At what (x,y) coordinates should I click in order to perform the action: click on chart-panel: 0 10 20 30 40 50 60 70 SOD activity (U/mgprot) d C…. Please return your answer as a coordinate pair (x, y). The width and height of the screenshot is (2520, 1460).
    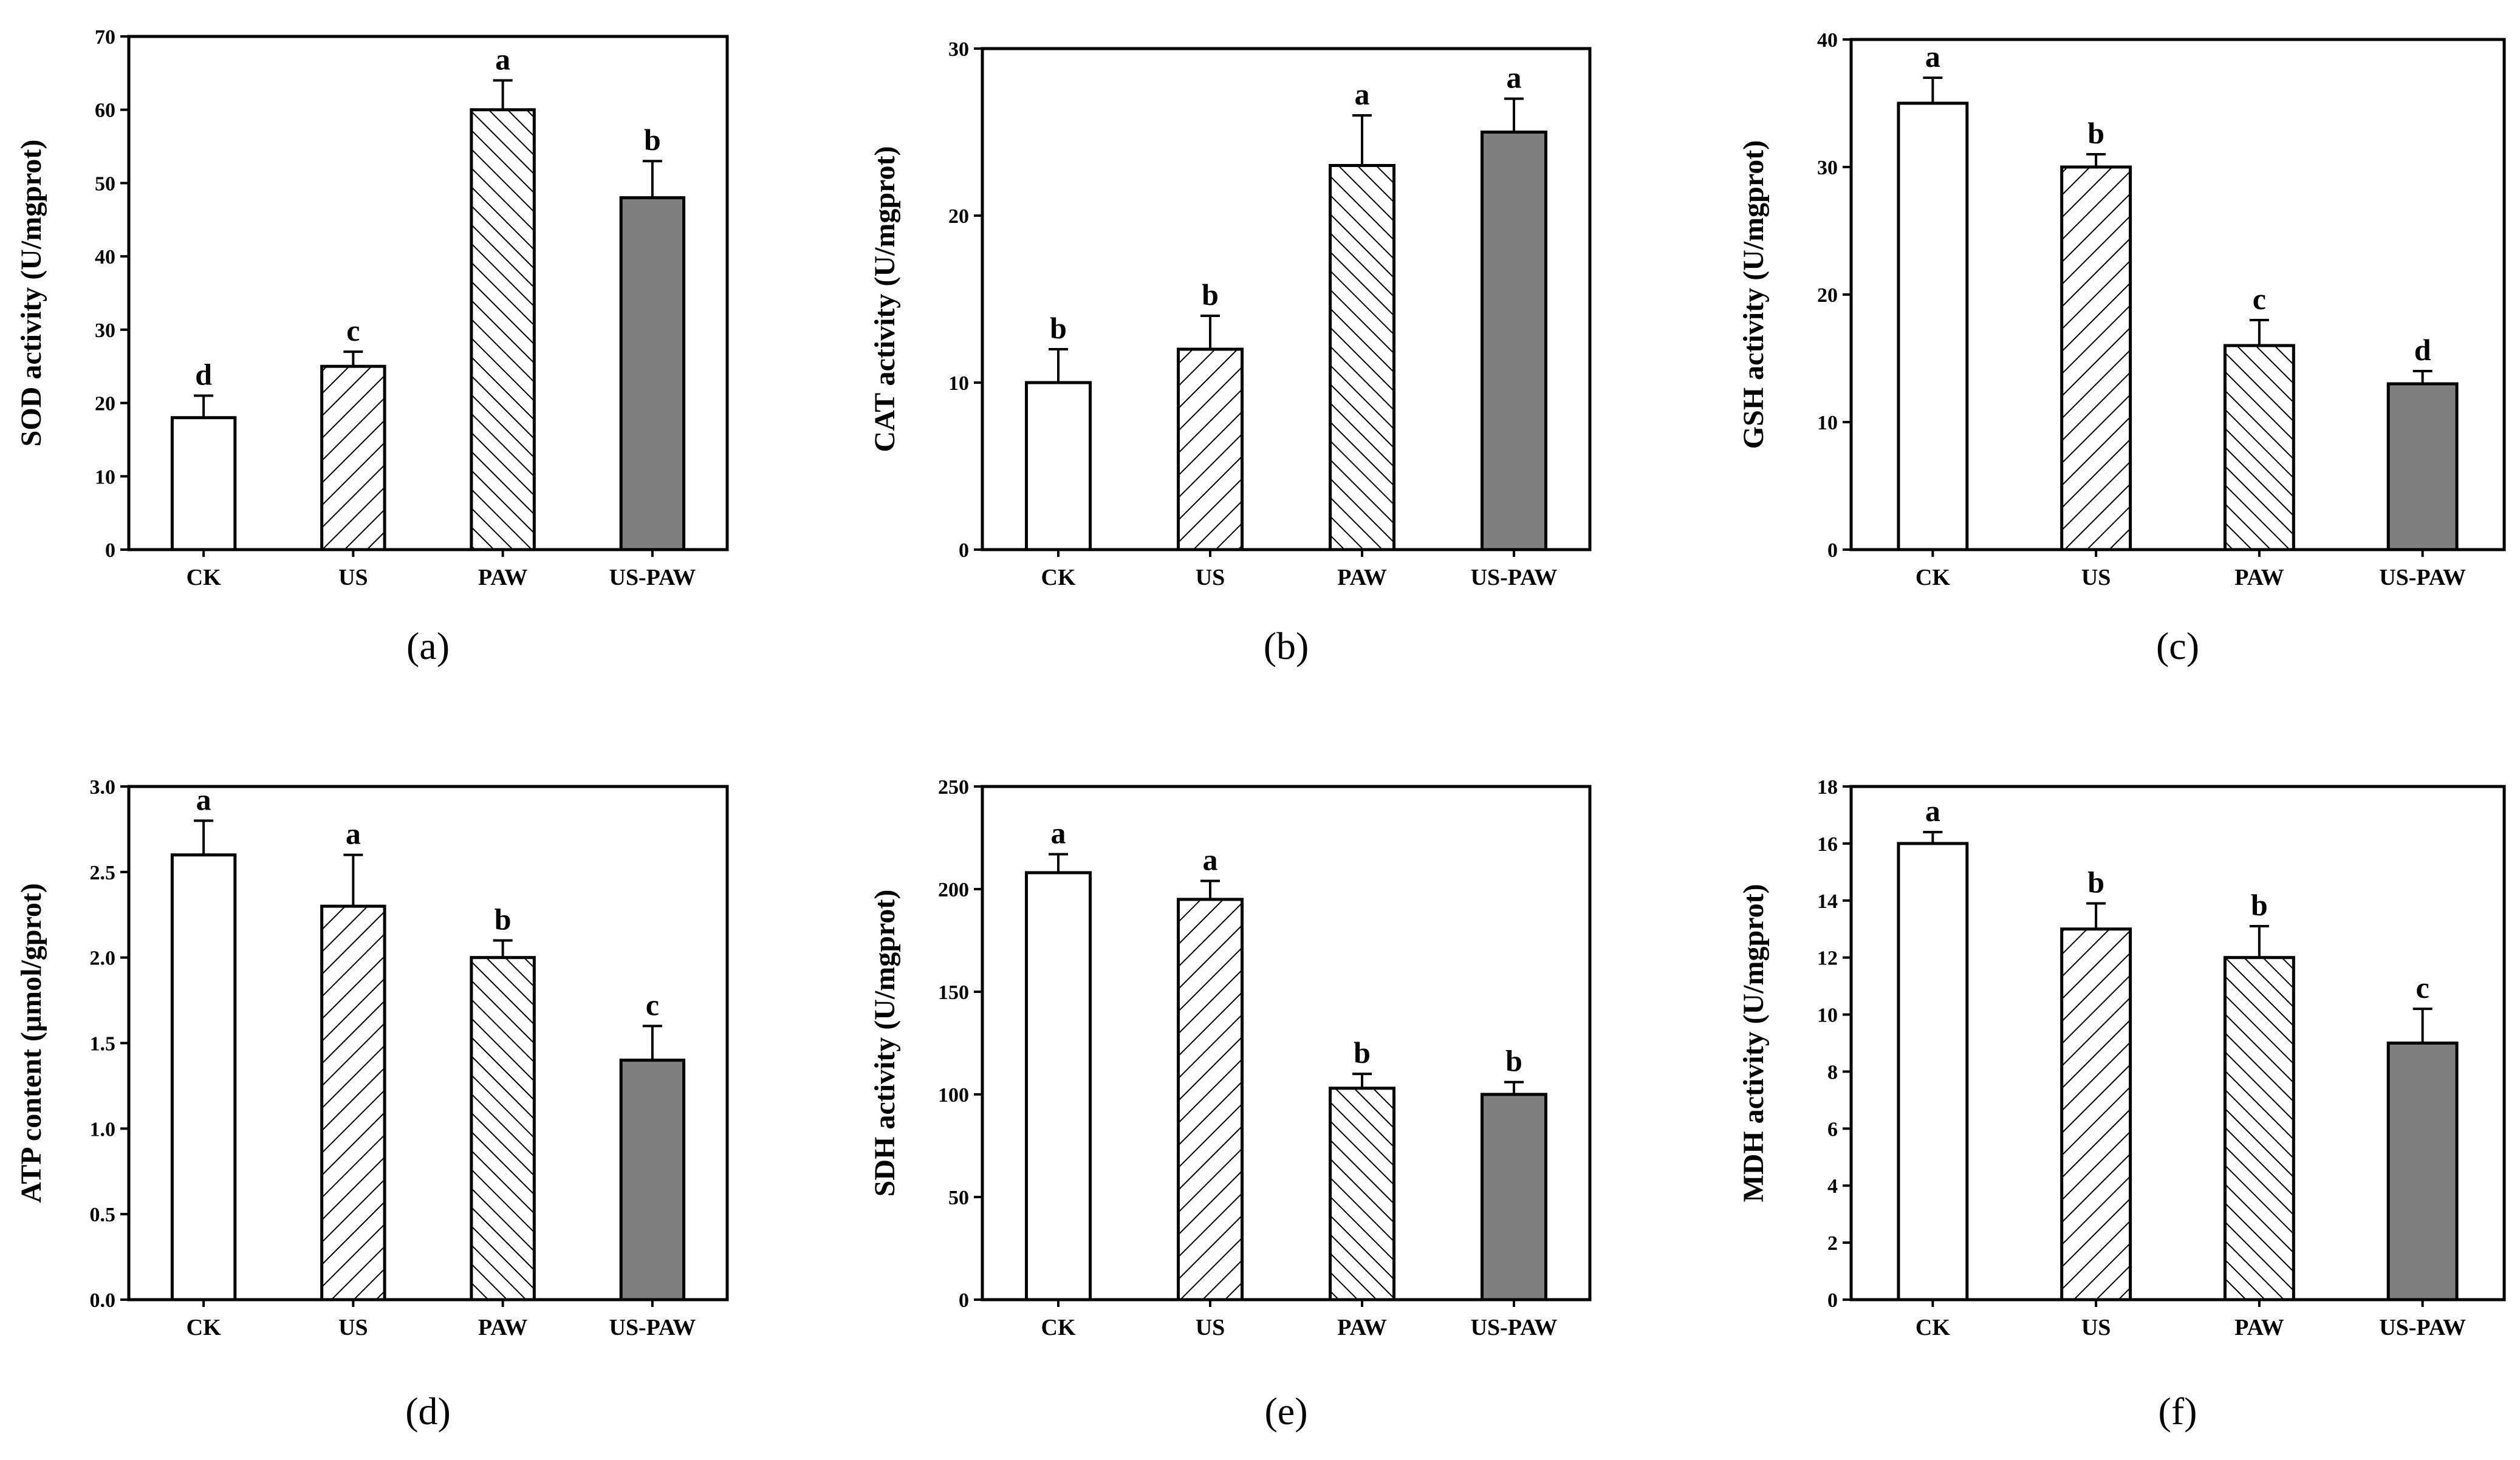
    Looking at the image, I should click on (372, 346).